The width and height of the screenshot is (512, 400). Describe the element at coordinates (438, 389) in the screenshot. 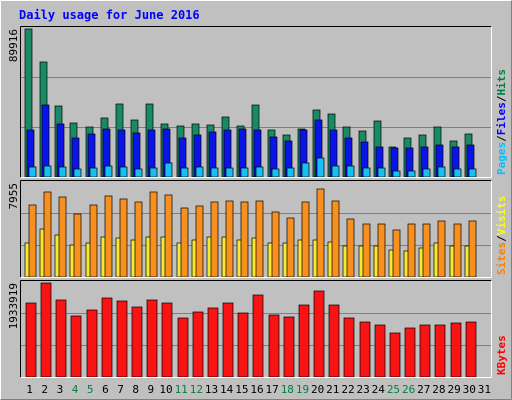

I see `x-tick-label: 28` at that location.